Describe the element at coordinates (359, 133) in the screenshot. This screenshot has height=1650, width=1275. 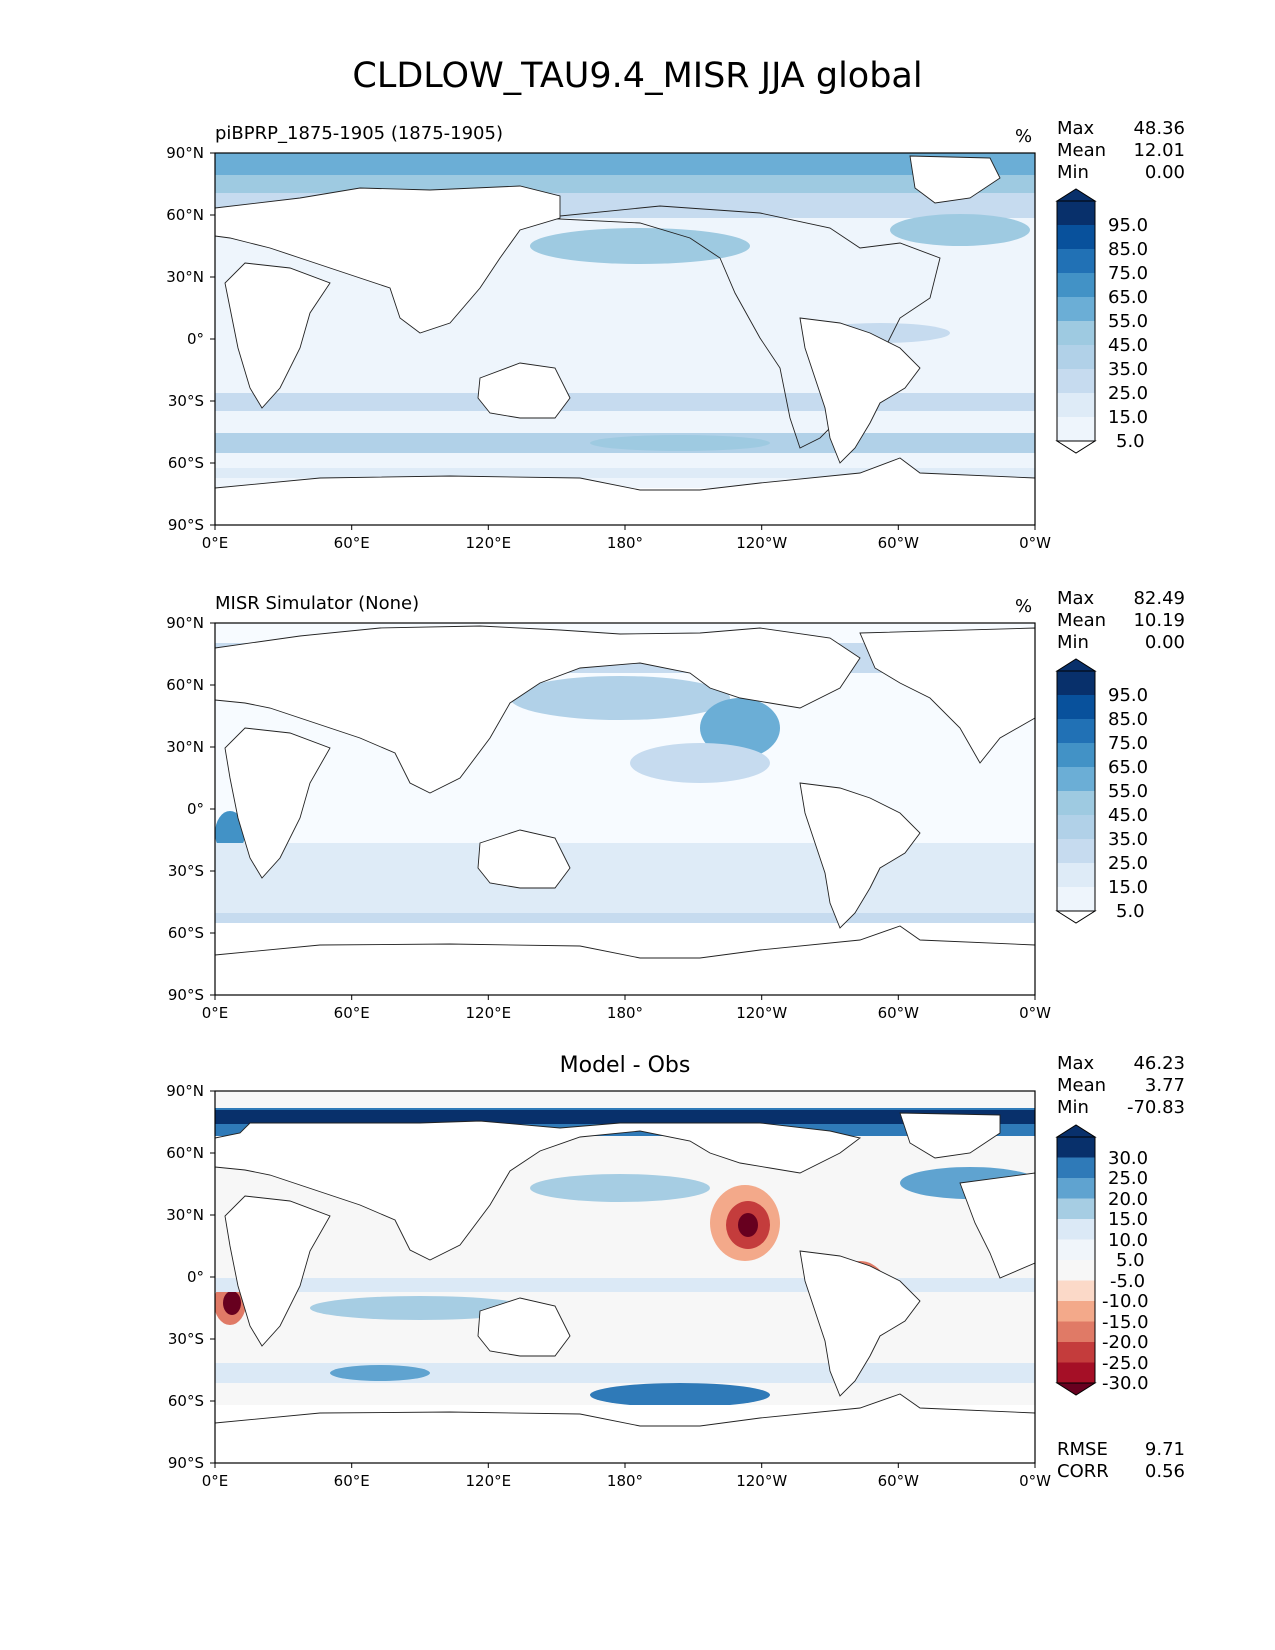
I see `panel-title: piBPRP_1875-1905 (1875-1905)` at that location.